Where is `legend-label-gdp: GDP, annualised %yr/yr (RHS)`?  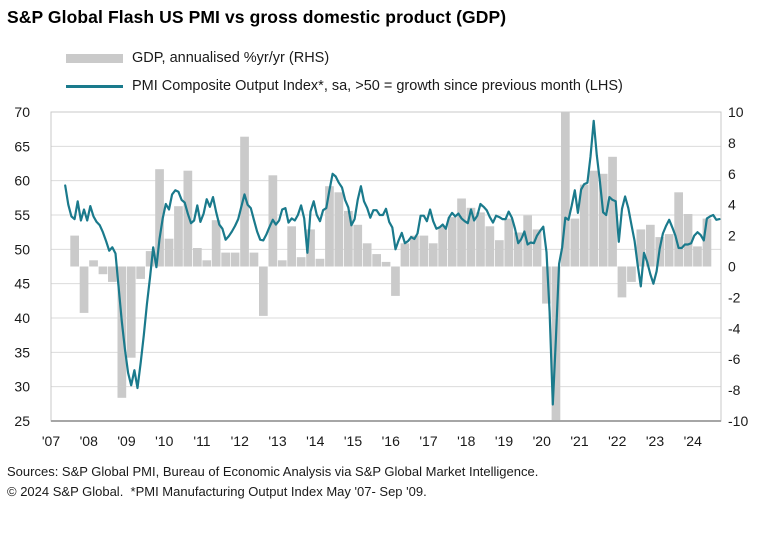 legend-label-gdp: GDP, annualised %yr/yr (RHS) is located at coordinates (231, 58).